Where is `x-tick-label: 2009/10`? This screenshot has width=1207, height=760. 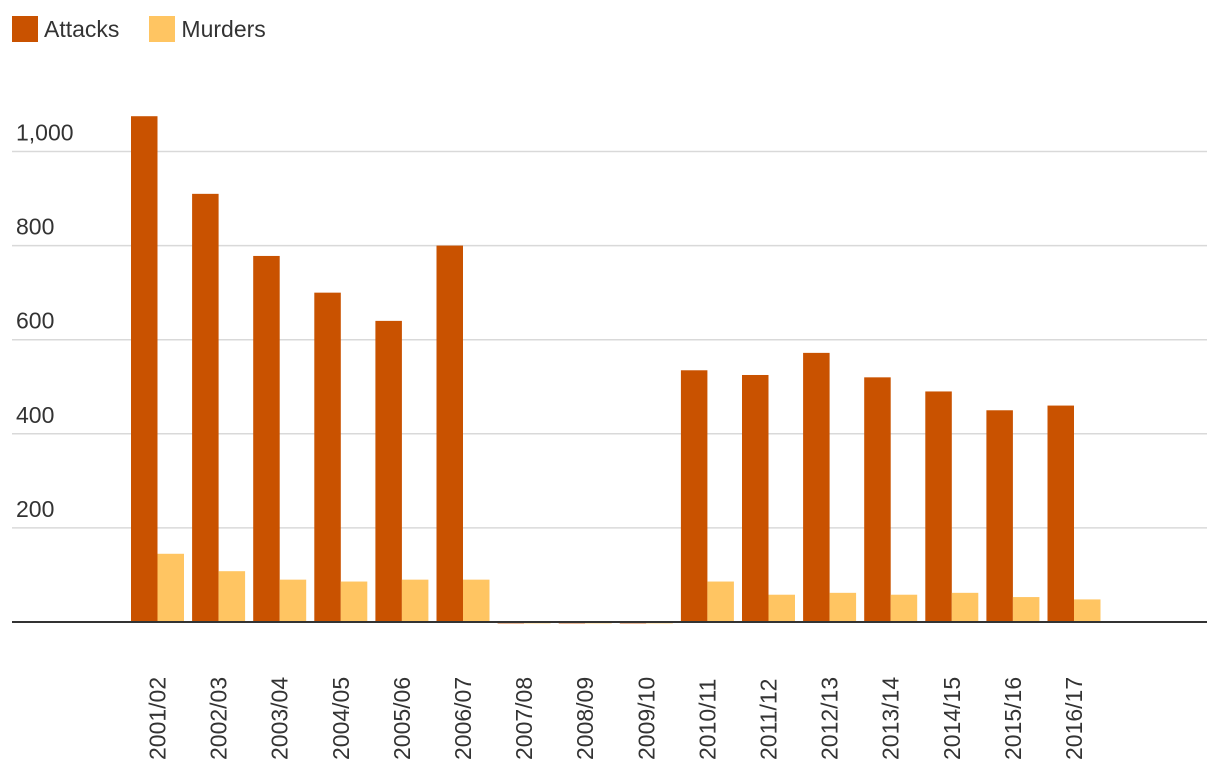
x-tick-label: 2009/10 is located at coordinates (646, 718).